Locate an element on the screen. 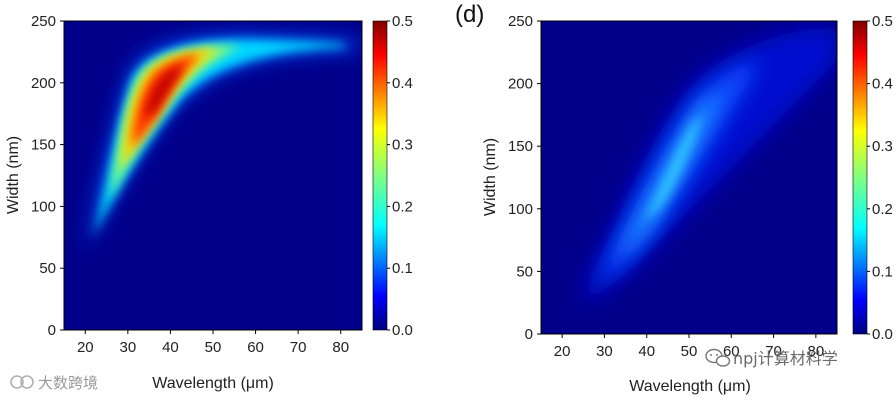 This screenshot has height=400, width=896. colorbar-left-ticks: 0.0 0.1 0.2 0.3 0.4 0.5 is located at coordinates (400, 176).